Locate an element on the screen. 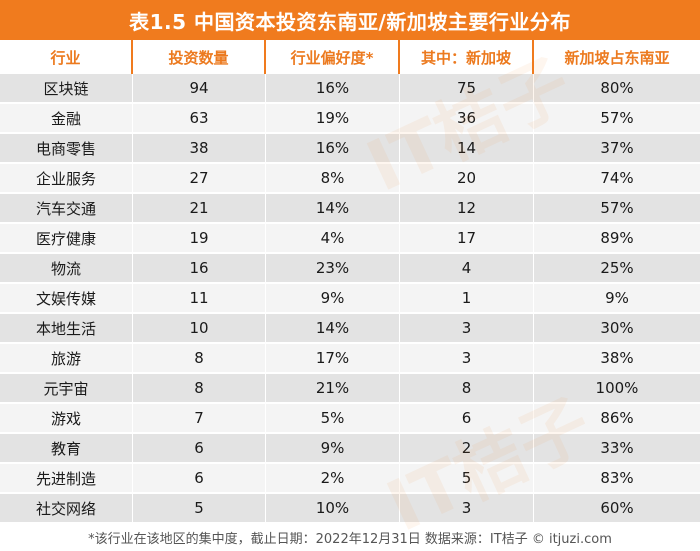 The image size is (700, 551). cell-industry: 电商零售 is located at coordinates (66, 148).